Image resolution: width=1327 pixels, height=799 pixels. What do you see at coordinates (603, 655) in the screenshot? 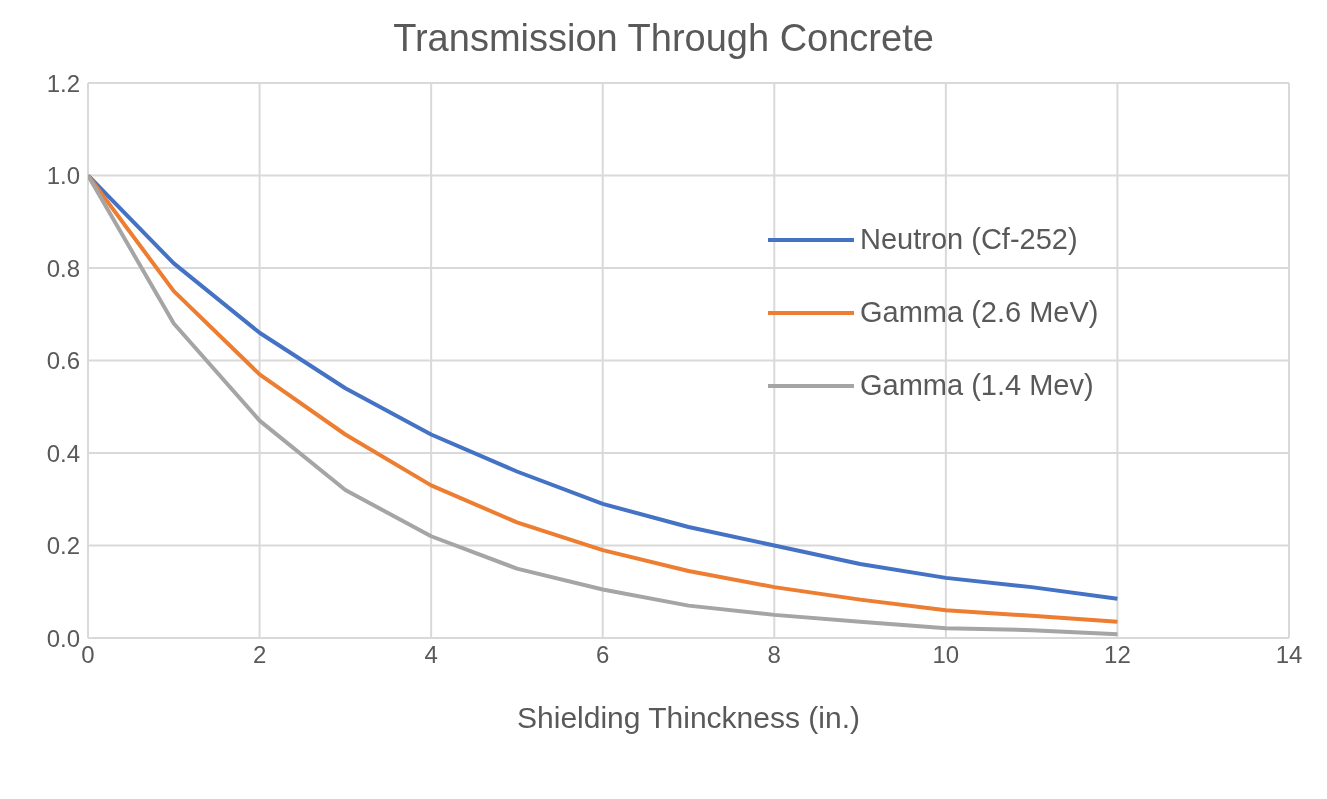
I see `x-tick-label: 6` at bounding box center [603, 655].